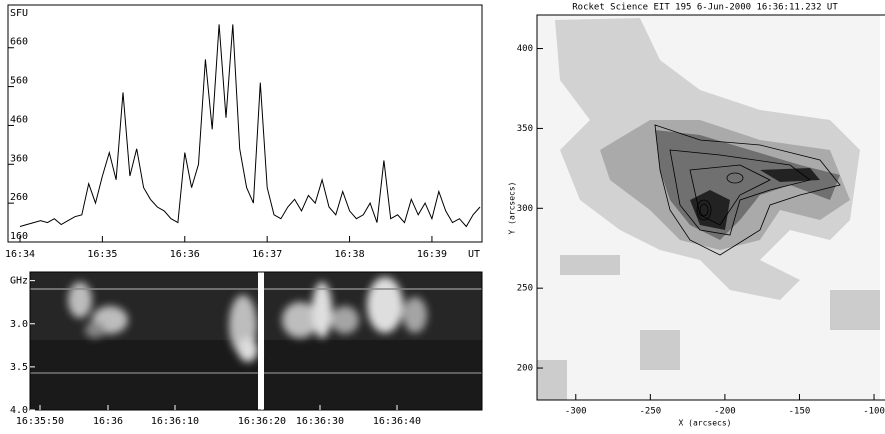 The image size is (885, 434). Describe the element at coordinates (525, 289) in the screenshot. I see `y-tick-label: 250` at that location.